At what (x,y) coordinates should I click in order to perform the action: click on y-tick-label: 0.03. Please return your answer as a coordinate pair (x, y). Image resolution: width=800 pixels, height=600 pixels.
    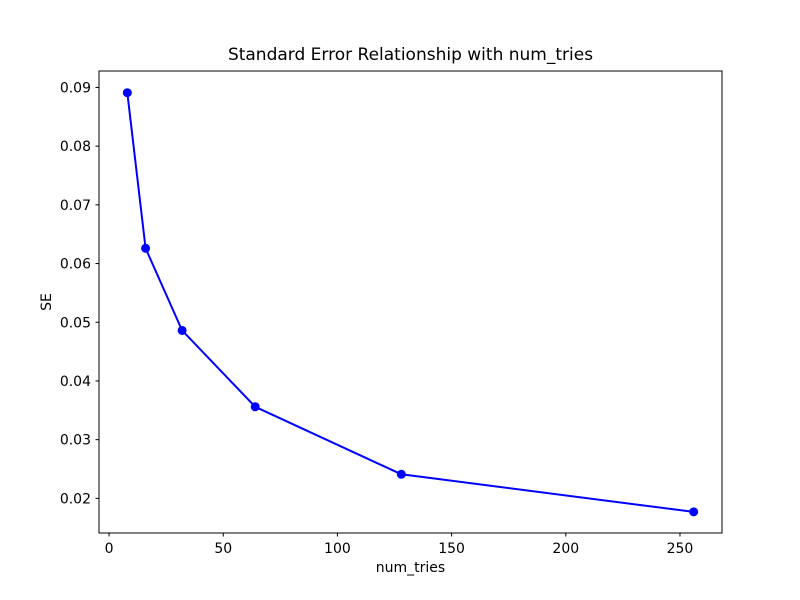
    Looking at the image, I should click on (75, 441).